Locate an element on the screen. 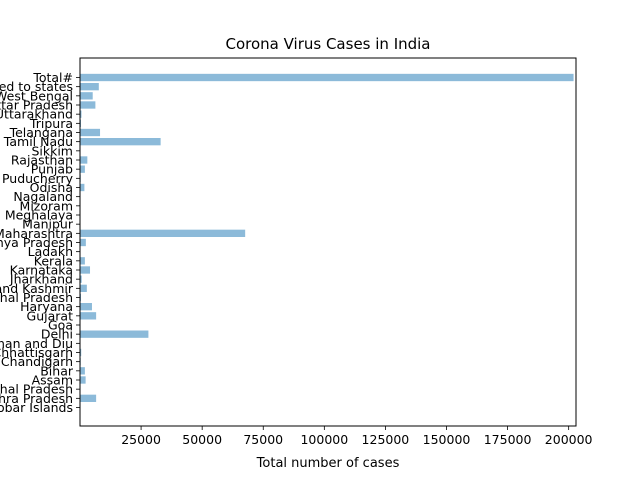 Image resolution: width=640 pixels, height=480 pixels. y-tick-label: Assam is located at coordinates (52, 380).